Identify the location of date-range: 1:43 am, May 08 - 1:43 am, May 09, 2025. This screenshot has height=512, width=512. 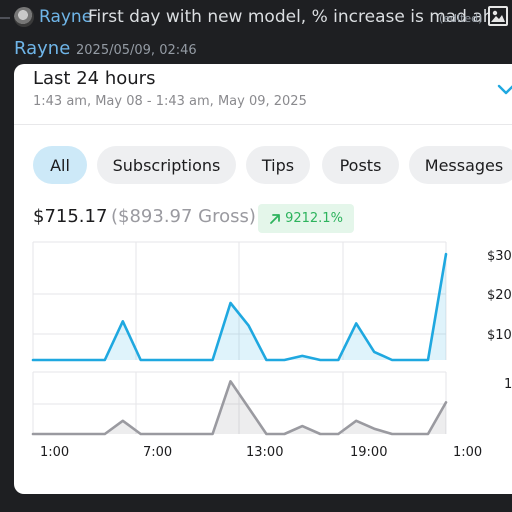
(170, 101).